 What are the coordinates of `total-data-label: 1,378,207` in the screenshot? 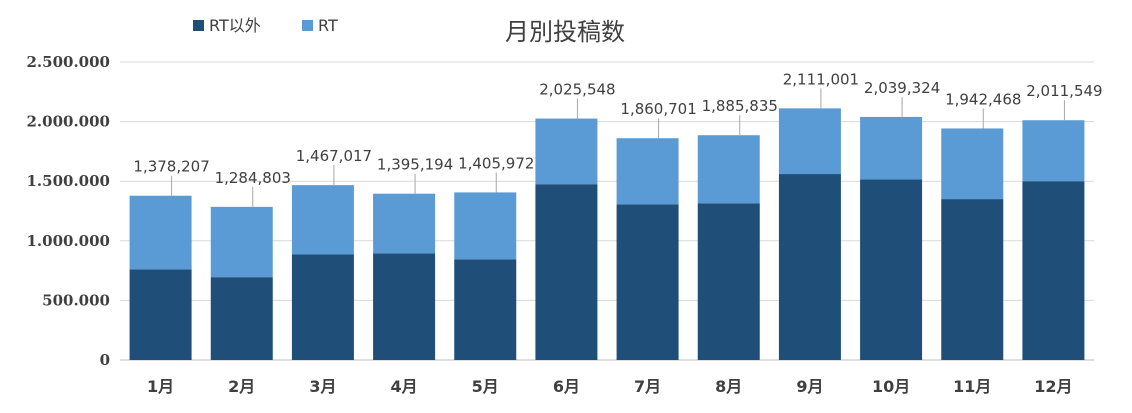 It's located at (171, 167).